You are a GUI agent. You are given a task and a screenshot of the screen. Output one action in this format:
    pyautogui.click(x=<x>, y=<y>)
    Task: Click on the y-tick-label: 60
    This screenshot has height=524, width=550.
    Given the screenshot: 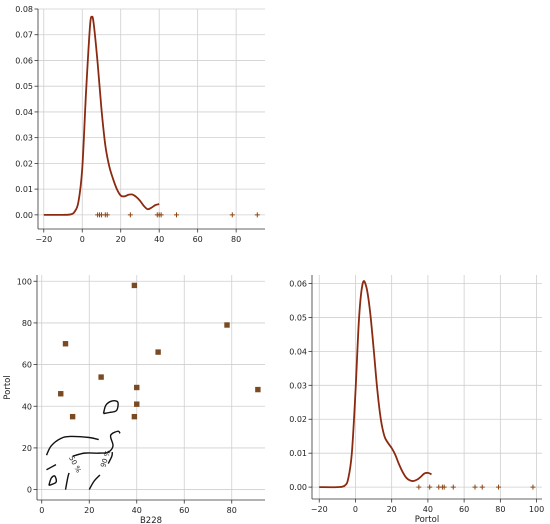 What is the action you would take?
    pyautogui.click(x=27, y=365)
    